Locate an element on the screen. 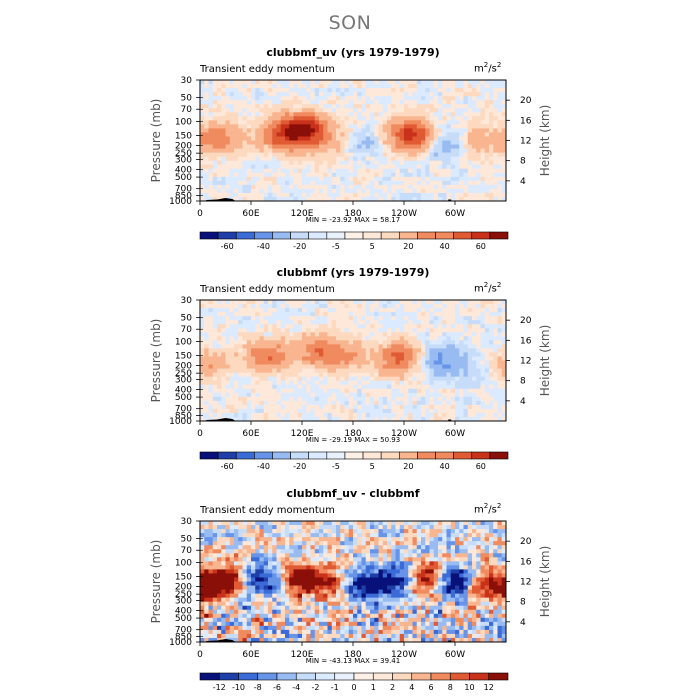 The height and width of the screenshot is (700, 700). units-exponent: 2 is located at coordinates (486, 506).